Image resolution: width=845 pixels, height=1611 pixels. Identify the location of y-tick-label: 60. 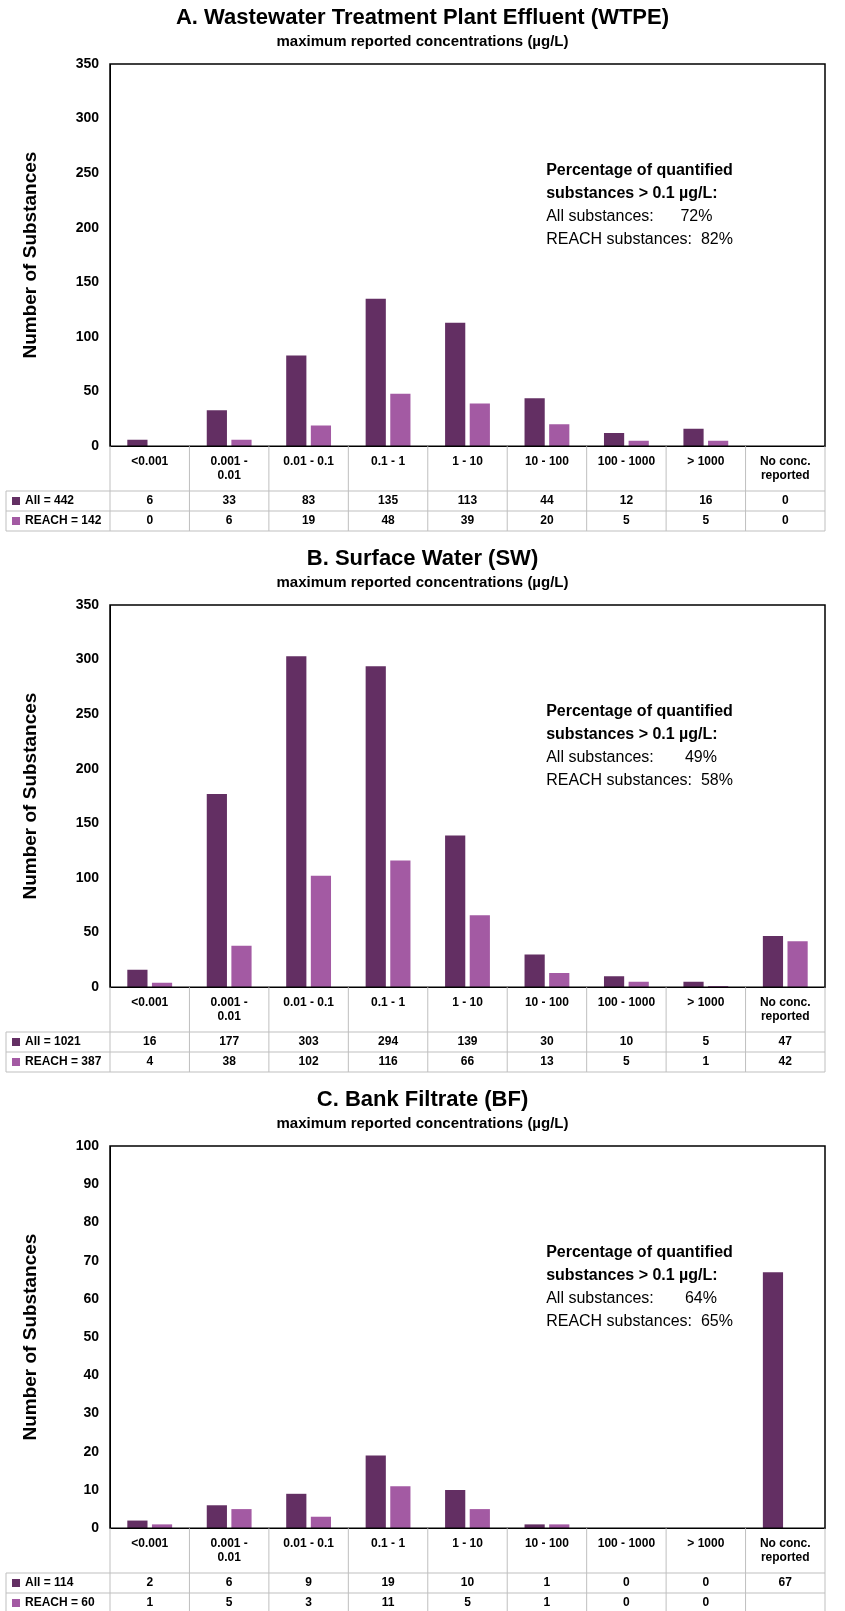
(91, 1297).